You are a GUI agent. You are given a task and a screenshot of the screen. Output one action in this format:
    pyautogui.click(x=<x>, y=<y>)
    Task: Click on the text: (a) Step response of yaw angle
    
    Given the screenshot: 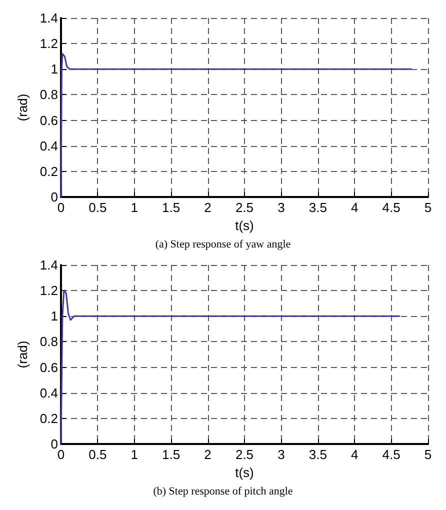 What is the action you would take?
    pyautogui.click(x=223, y=244)
    